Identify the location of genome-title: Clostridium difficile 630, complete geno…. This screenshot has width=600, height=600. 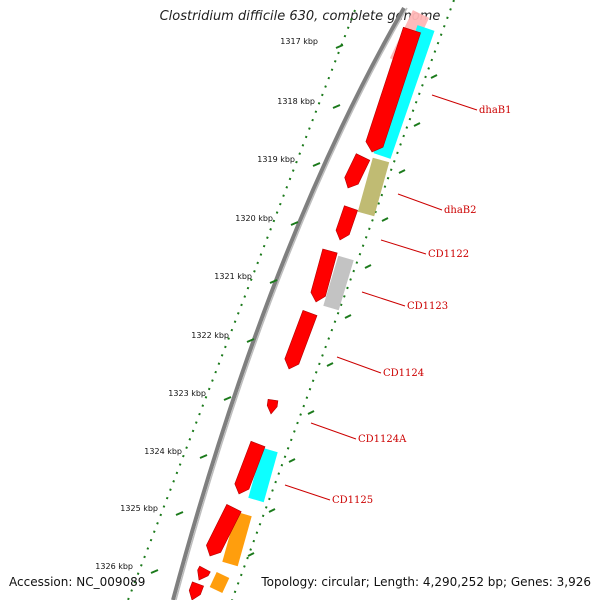
(300, 16).